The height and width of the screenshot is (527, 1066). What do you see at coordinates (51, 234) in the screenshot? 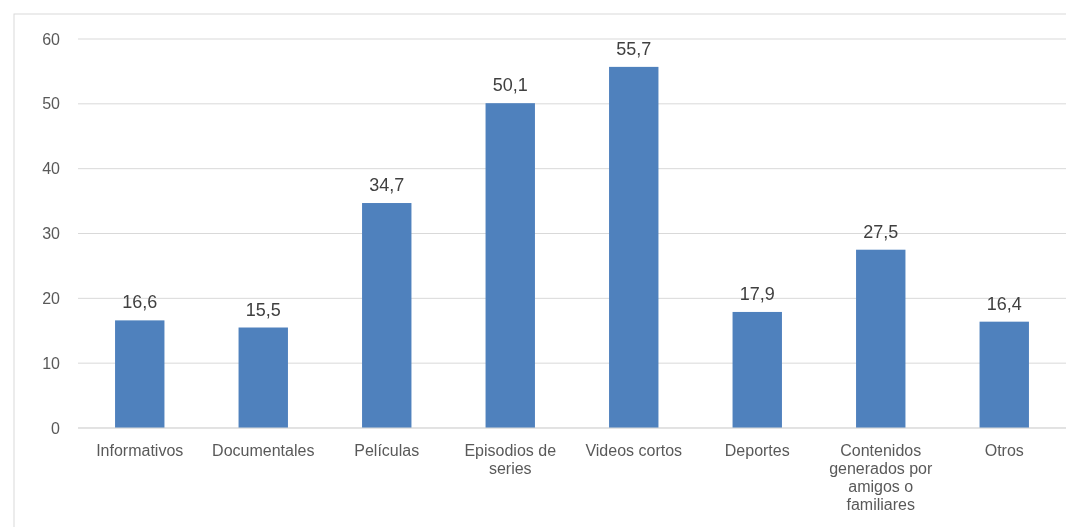
I see `y-tick-label: 30` at bounding box center [51, 234].